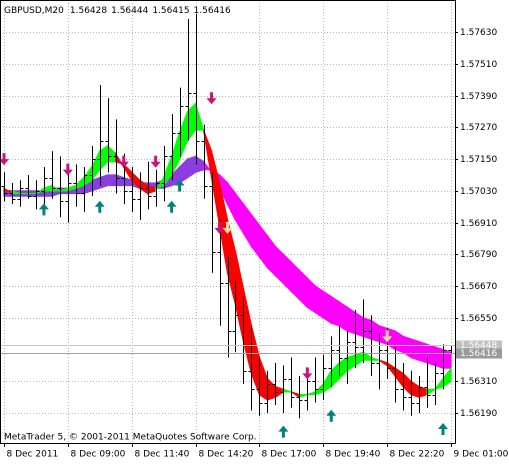 Image resolution: width=509 pixels, height=465 pixels. I want to click on y-tick-label: 1.56670, so click(478, 287).